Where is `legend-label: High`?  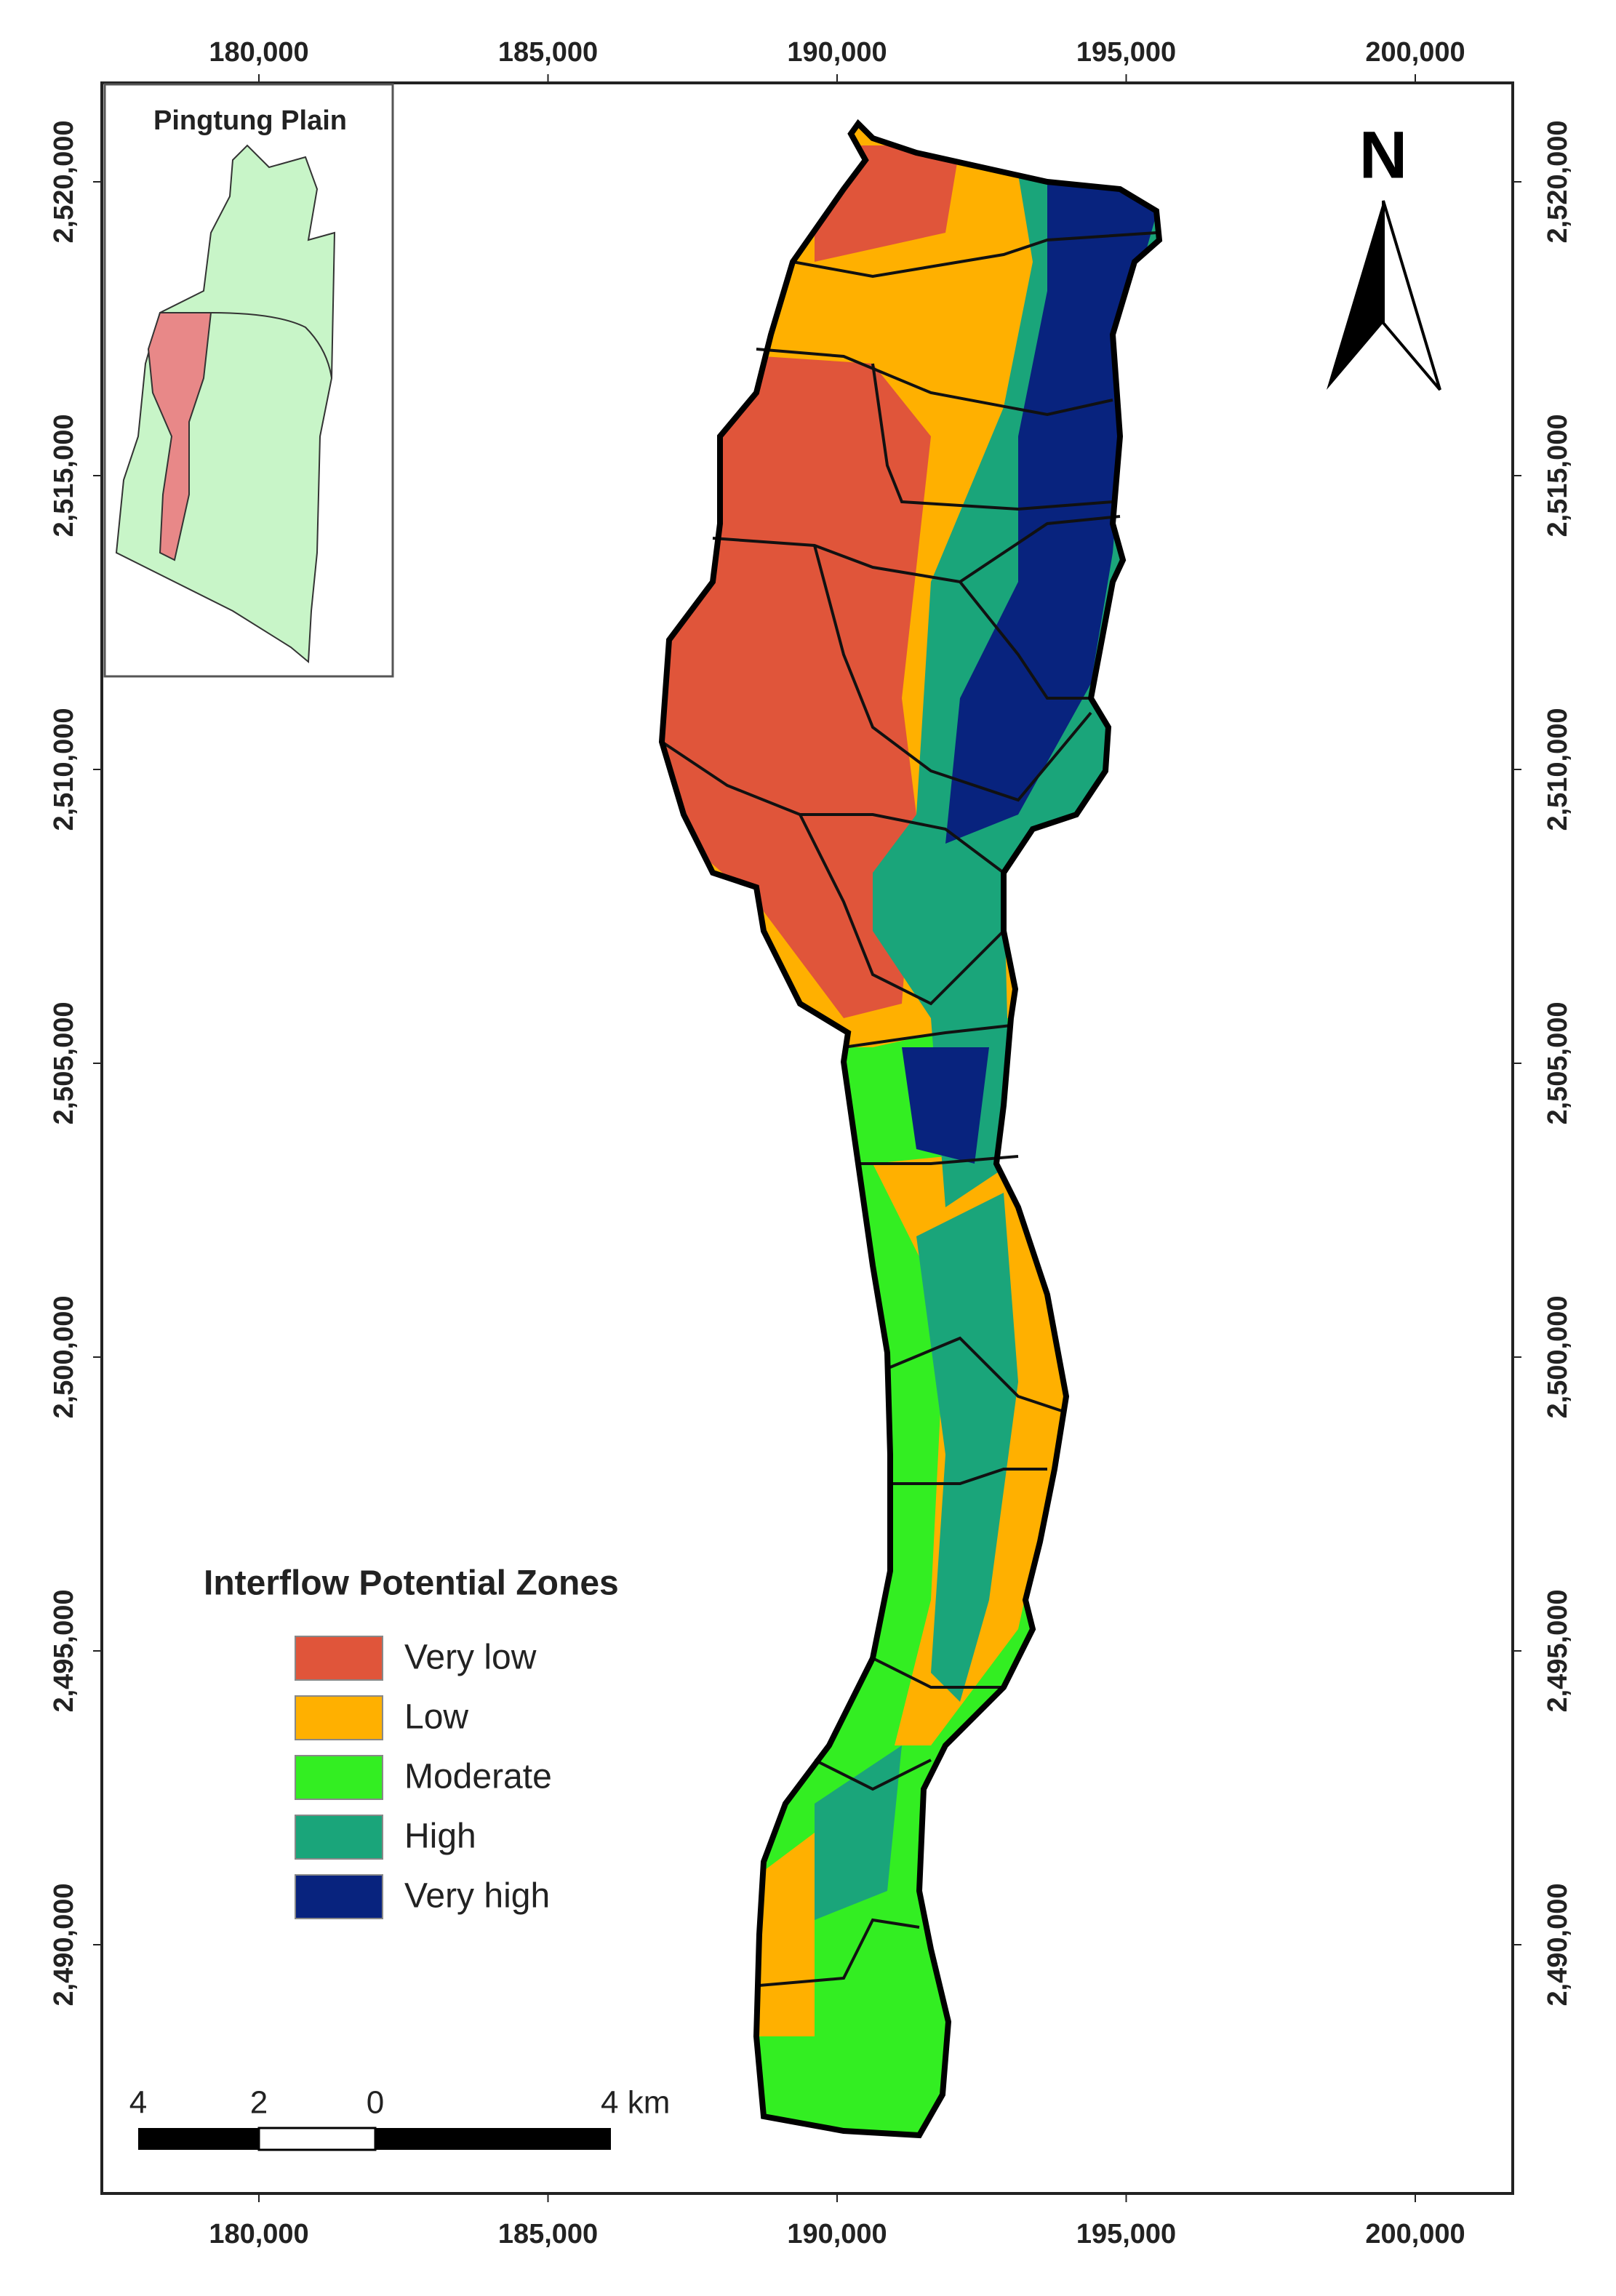 legend-label: High is located at coordinates (440, 1836).